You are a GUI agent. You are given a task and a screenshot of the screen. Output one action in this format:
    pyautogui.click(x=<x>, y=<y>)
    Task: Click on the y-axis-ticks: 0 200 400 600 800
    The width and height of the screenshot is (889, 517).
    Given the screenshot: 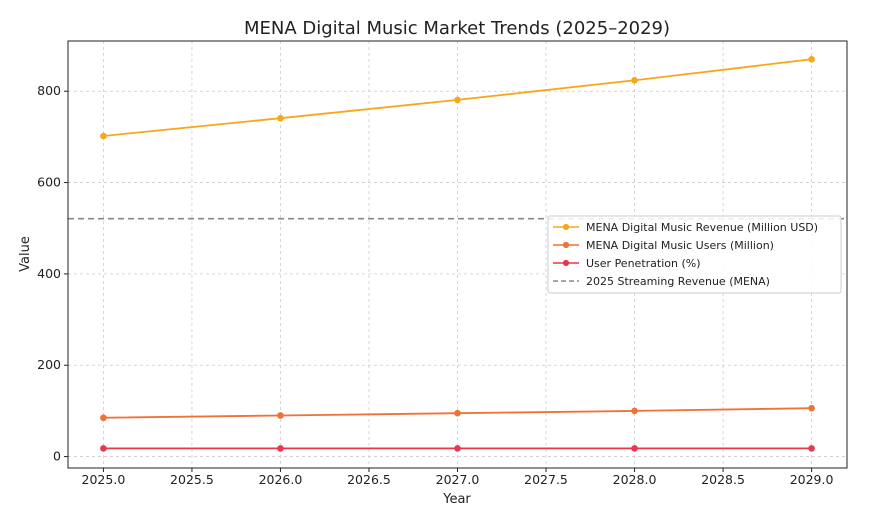 What is the action you would take?
    pyautogui.click(x=52, y=273)
    